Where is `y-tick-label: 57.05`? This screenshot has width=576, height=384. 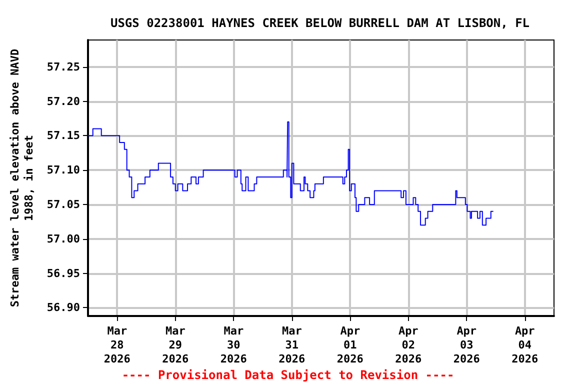
y-tick-label: 57.05 is located at coordinates (63, 204).